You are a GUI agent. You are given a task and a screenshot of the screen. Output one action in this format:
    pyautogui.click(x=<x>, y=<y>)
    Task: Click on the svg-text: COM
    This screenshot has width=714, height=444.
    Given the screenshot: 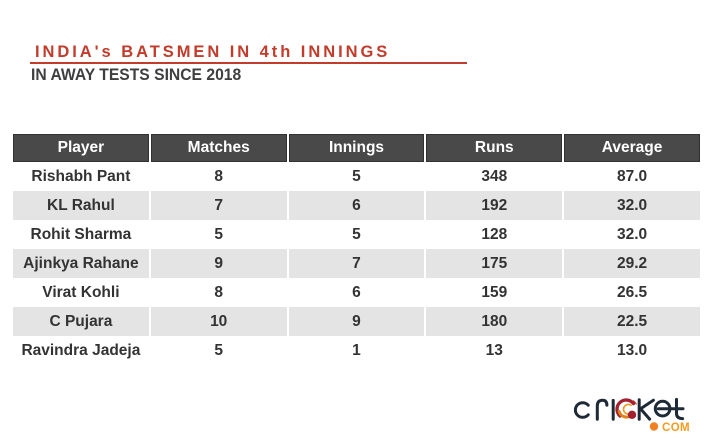 What is the action you would take?
    pyautogui.click(x=676, y=428)
    